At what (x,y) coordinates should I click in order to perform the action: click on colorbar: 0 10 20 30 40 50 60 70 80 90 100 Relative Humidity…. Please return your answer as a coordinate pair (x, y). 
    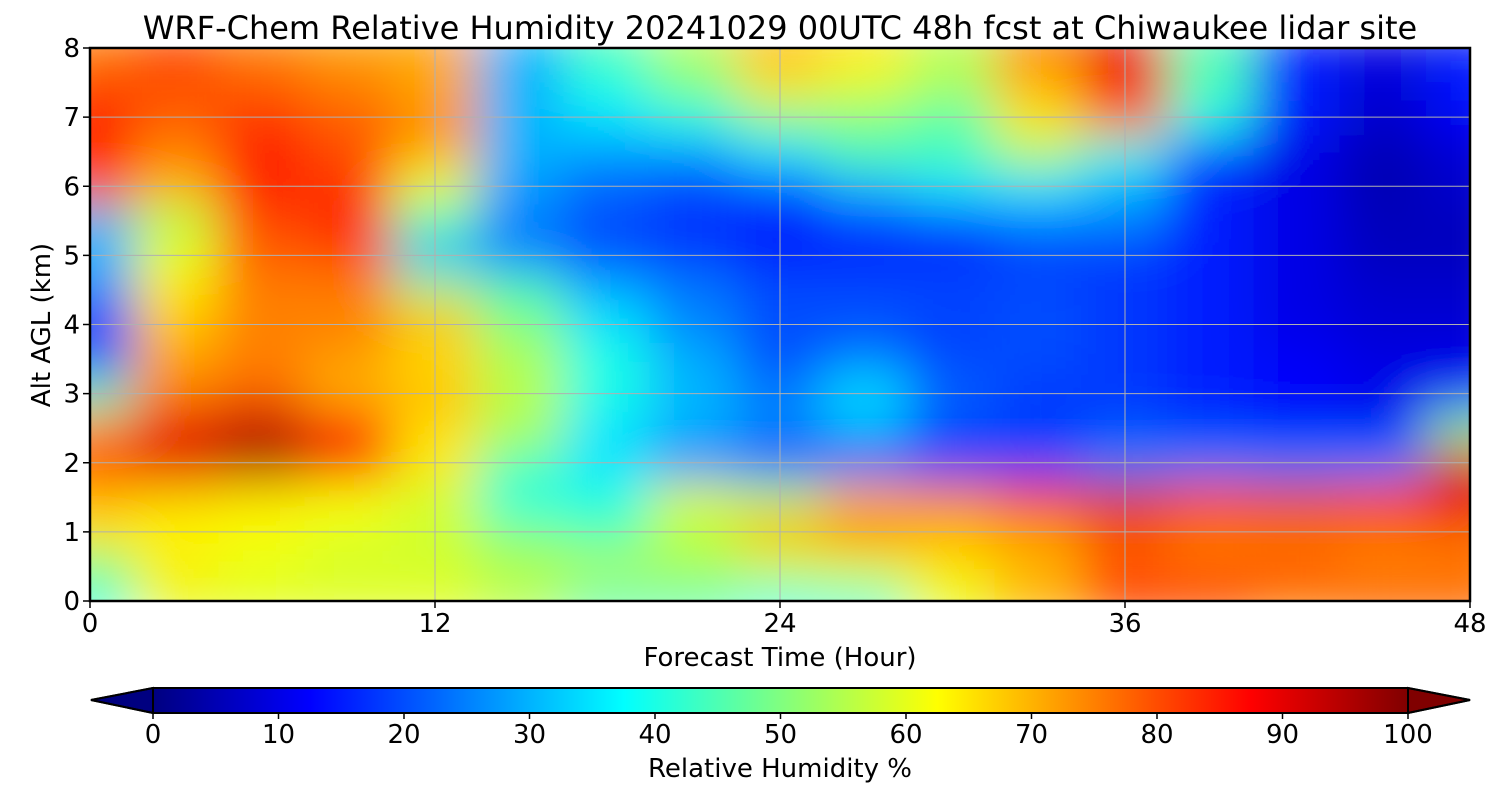
    Looking at the image, I should click on (780, 735).